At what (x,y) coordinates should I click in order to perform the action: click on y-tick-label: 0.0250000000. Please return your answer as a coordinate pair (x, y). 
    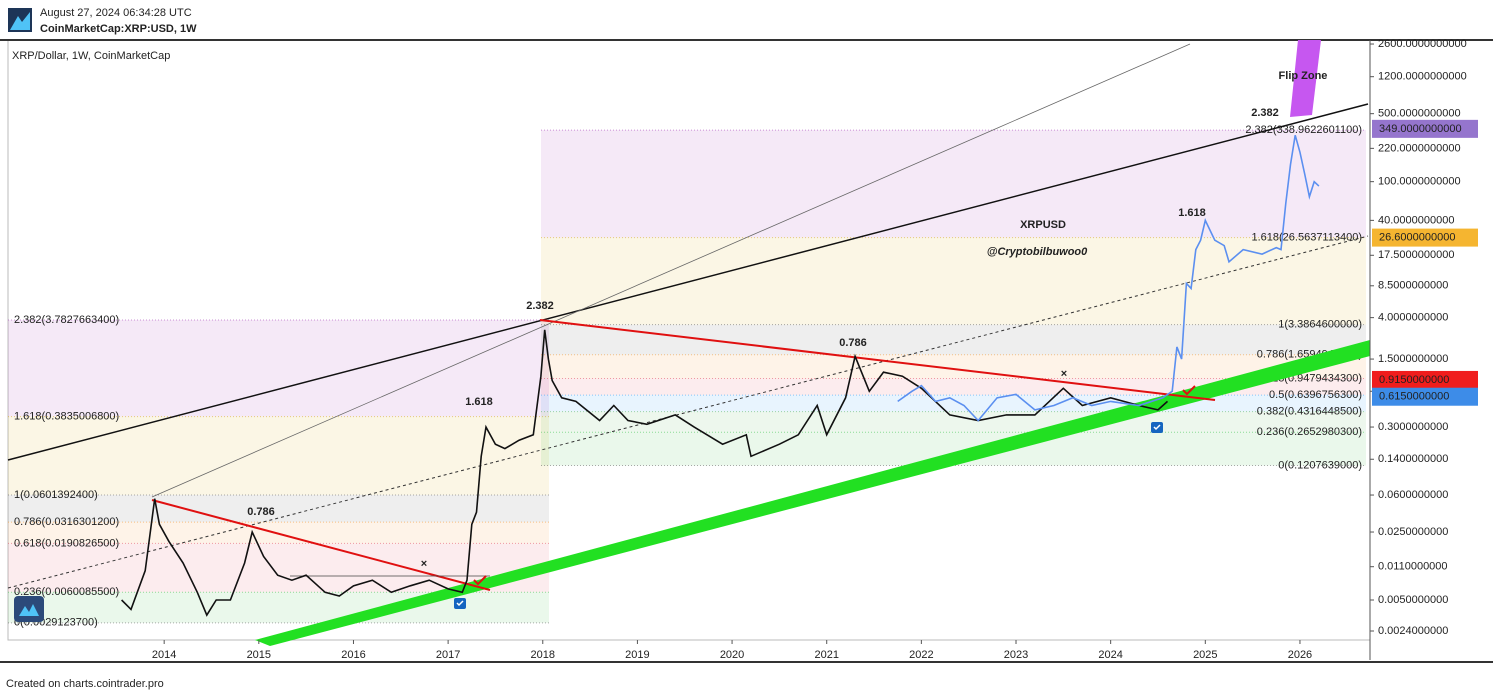
    Looking at the image, I should click on (1413, 532).